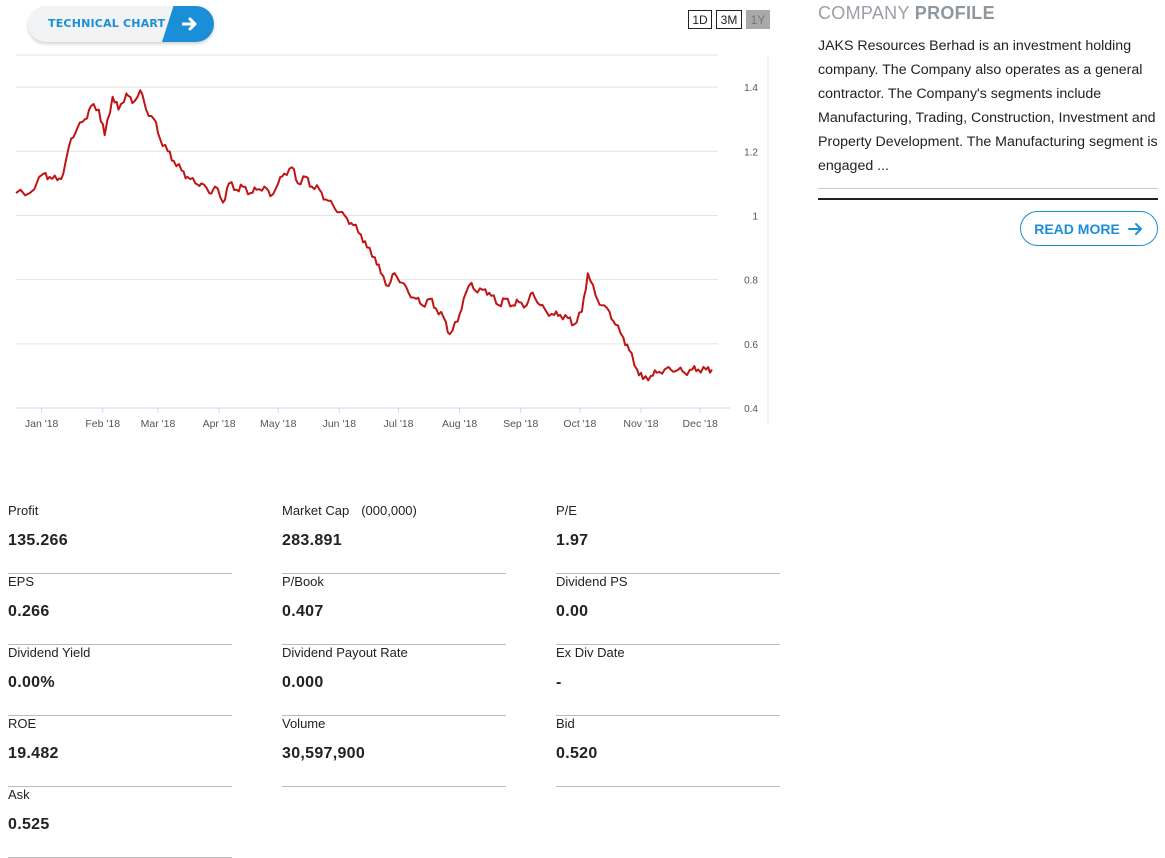 The height and width of the screenshot is (858, 1165). Describe the element at coordinates (864, 13) in the screenshot. I see `profile-title-light: COMPANY` at that location.